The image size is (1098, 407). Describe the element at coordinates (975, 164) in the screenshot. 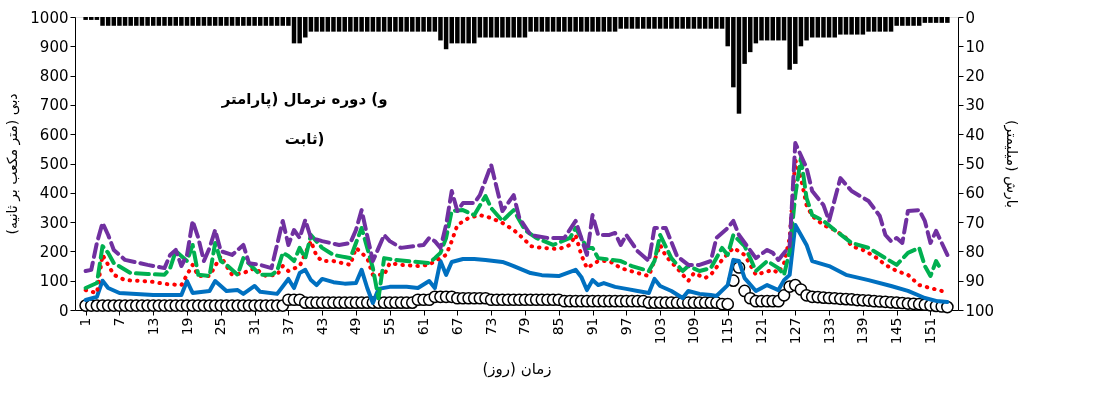

I see `y2-tick-label: 50` at that location.